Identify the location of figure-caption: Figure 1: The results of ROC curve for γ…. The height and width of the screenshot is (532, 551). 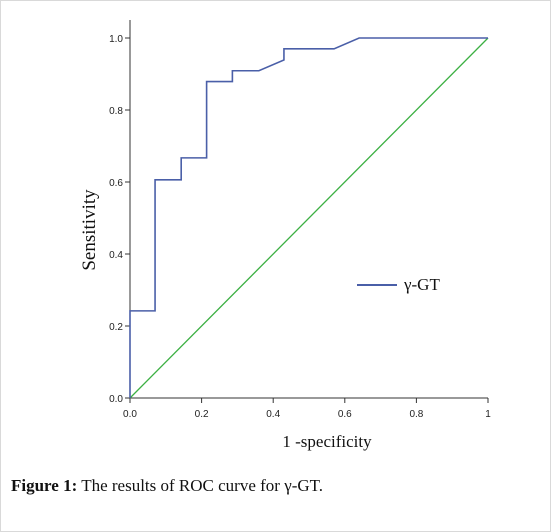
(167, 486).